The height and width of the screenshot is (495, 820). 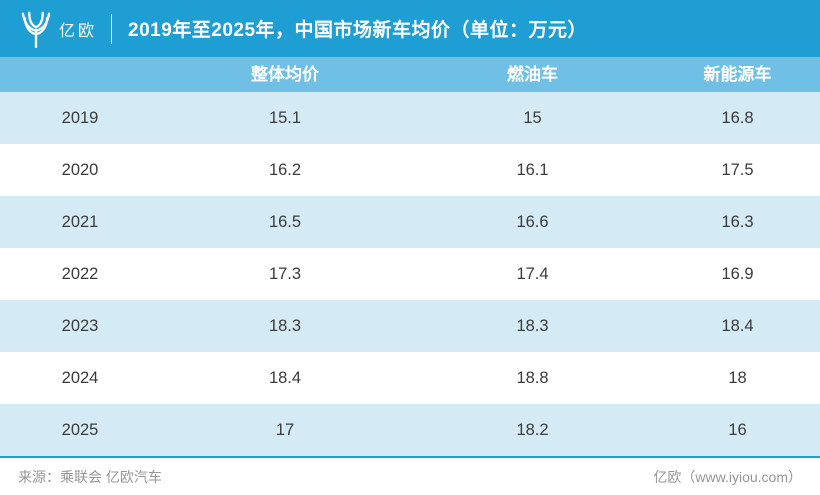 I want to click on table-row-2023: 2023 18.3 18.3 18.4, so click(x=410, y=326).